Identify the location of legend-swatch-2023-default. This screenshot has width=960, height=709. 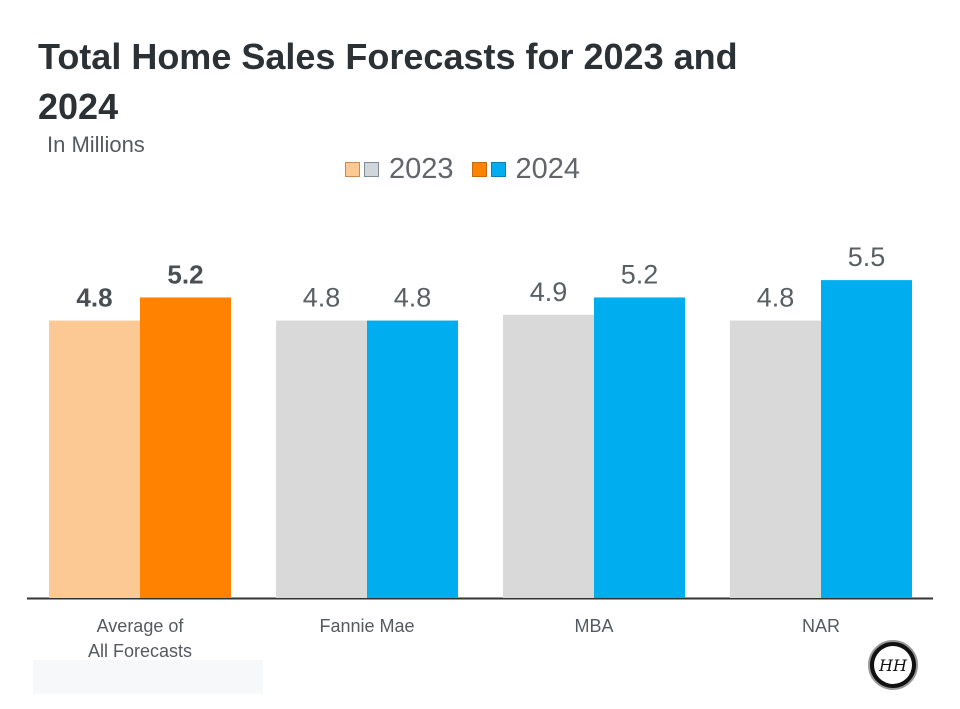
(371, 169).